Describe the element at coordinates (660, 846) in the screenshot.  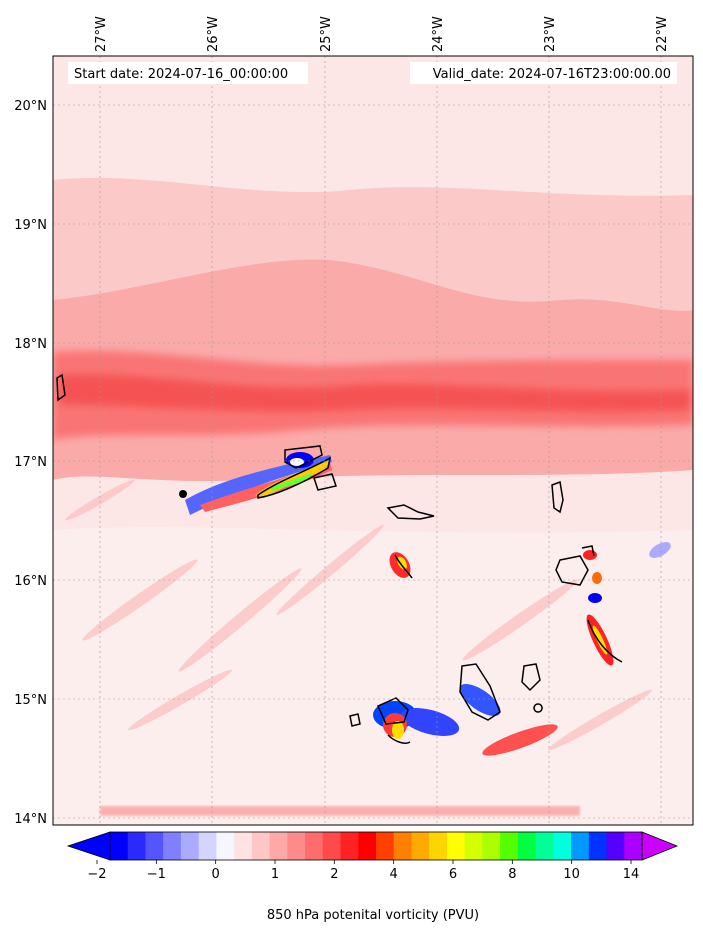
I see `colorbar-extend-high` at that location.